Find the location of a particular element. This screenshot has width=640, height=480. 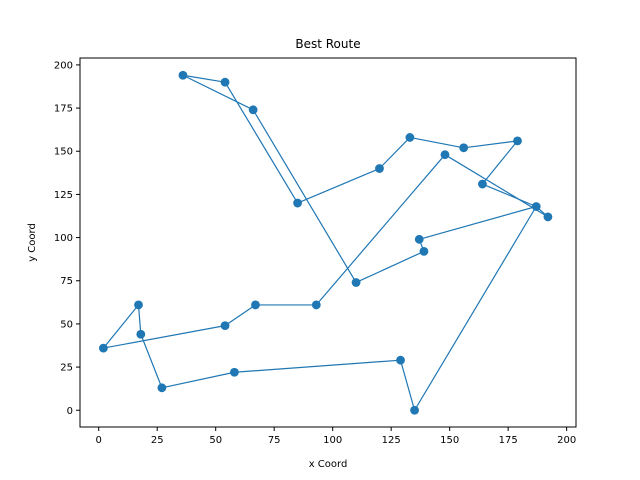

x-tick-label: 100 is located at coordinates (332, 440).